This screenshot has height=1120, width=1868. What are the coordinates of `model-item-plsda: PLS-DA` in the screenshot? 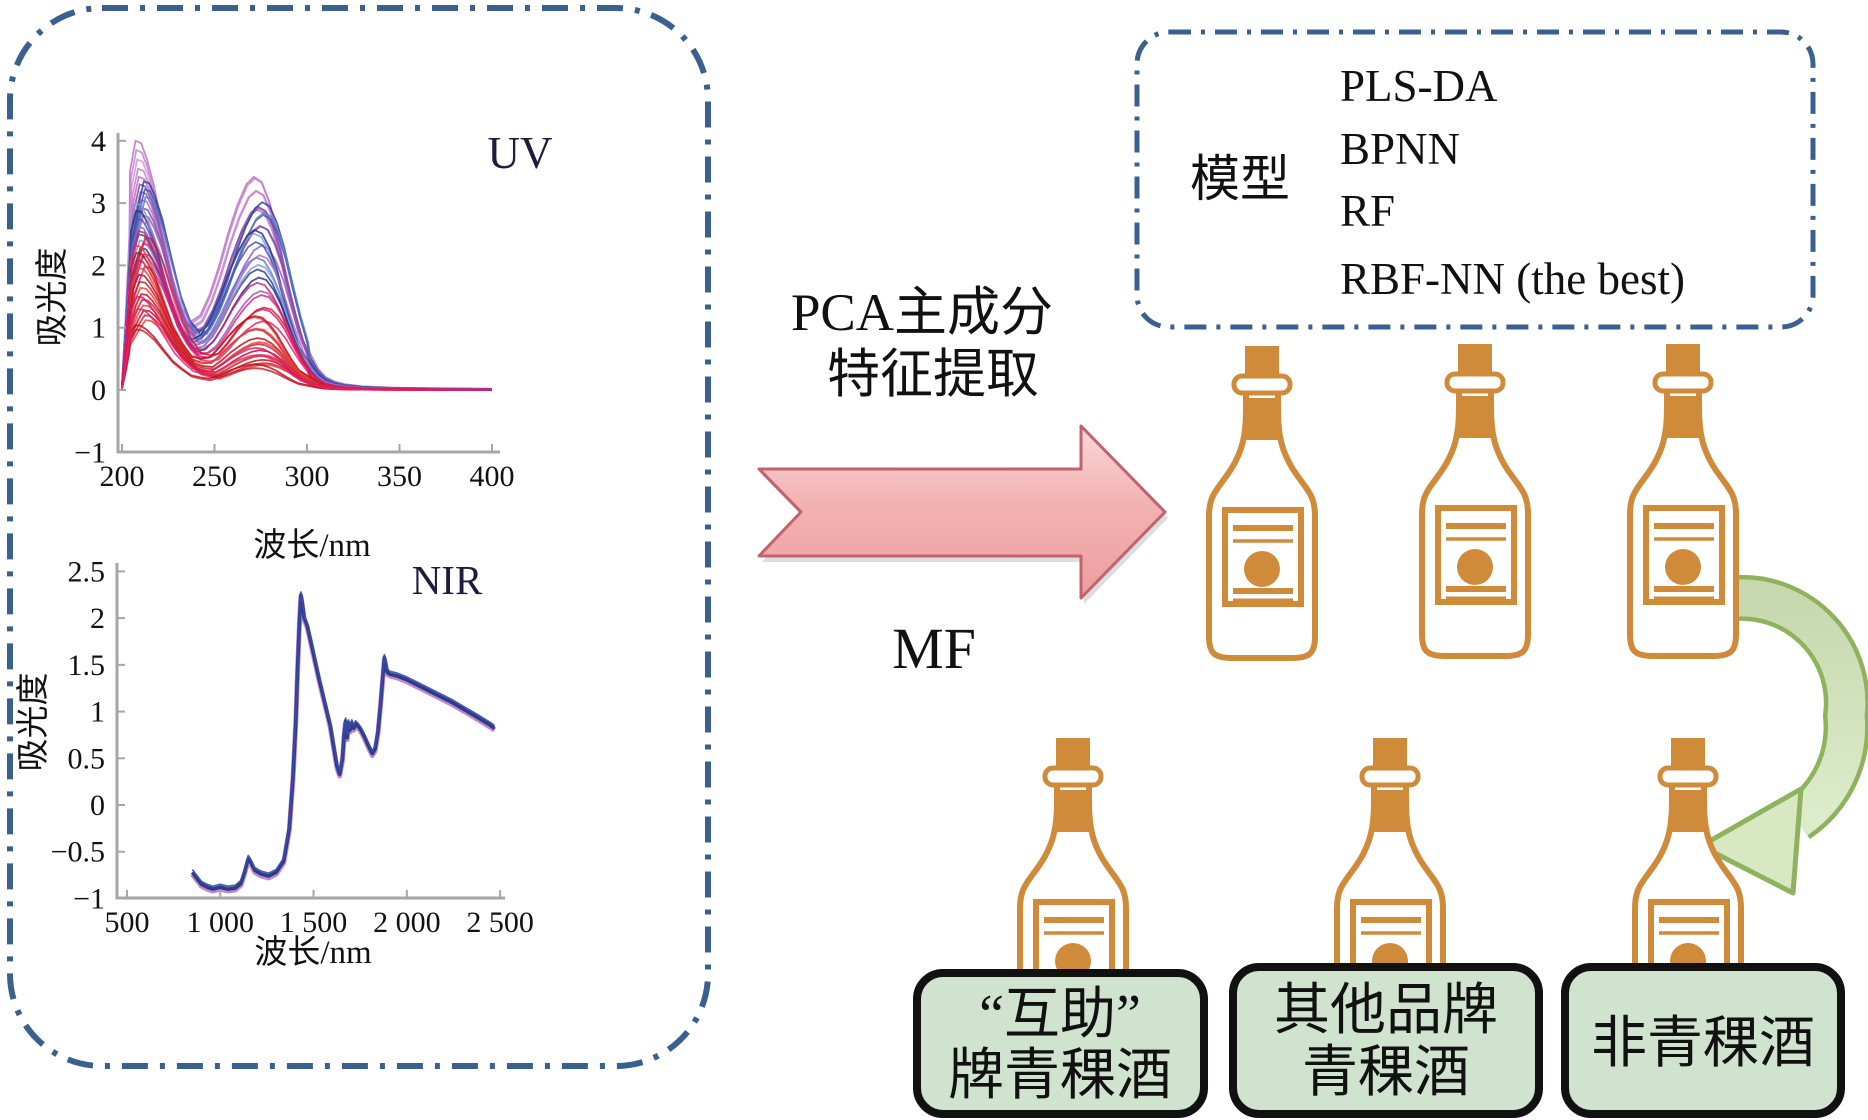 It's located at (1419, 86).